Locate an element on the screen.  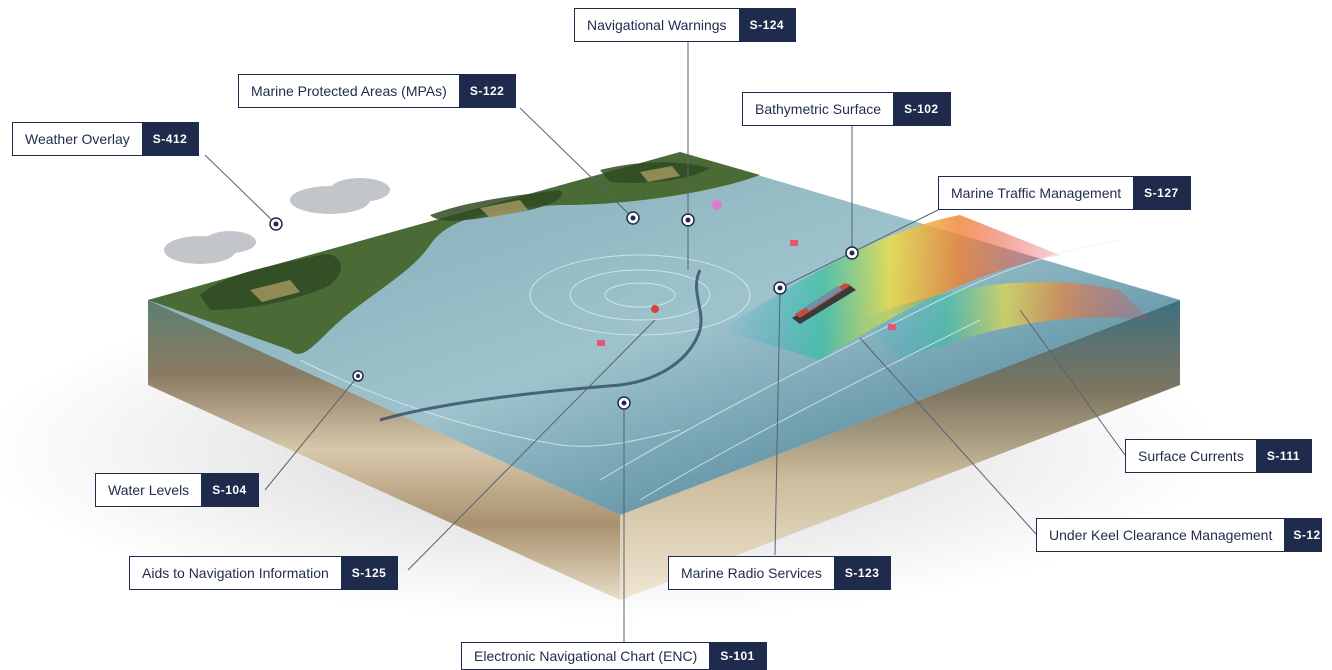
callout-marine-protected-areas: Marine Protected Areas (MPAs) S-122 is located at coordinates (377, 91).